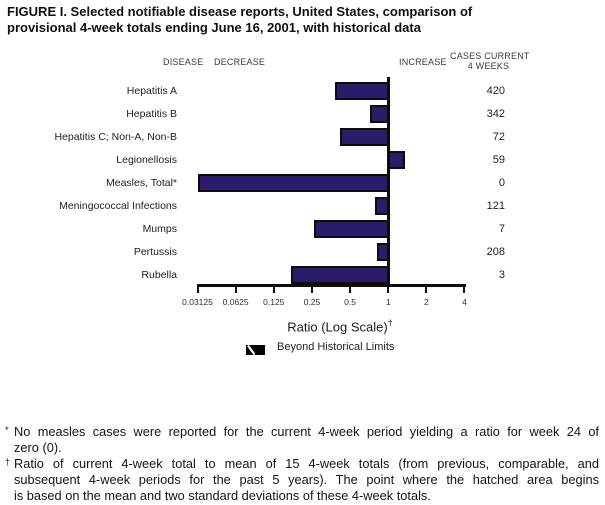  What do you see at coordinates (388, 302) in the screenshot?
I see `axis-tick-label: 1` at bounding box center [388, 302].